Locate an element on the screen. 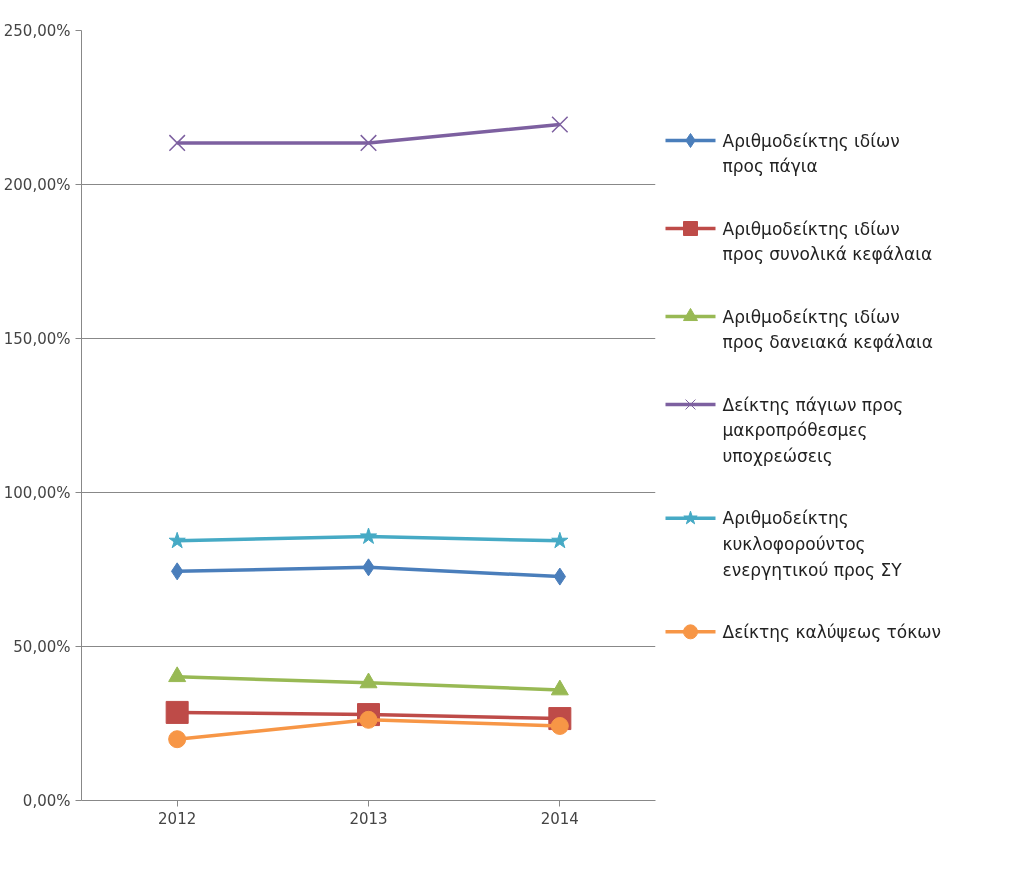  legend-label: Αριθμοδείκτης ιδίων προς πάγια is located at coordinates (811, 153).